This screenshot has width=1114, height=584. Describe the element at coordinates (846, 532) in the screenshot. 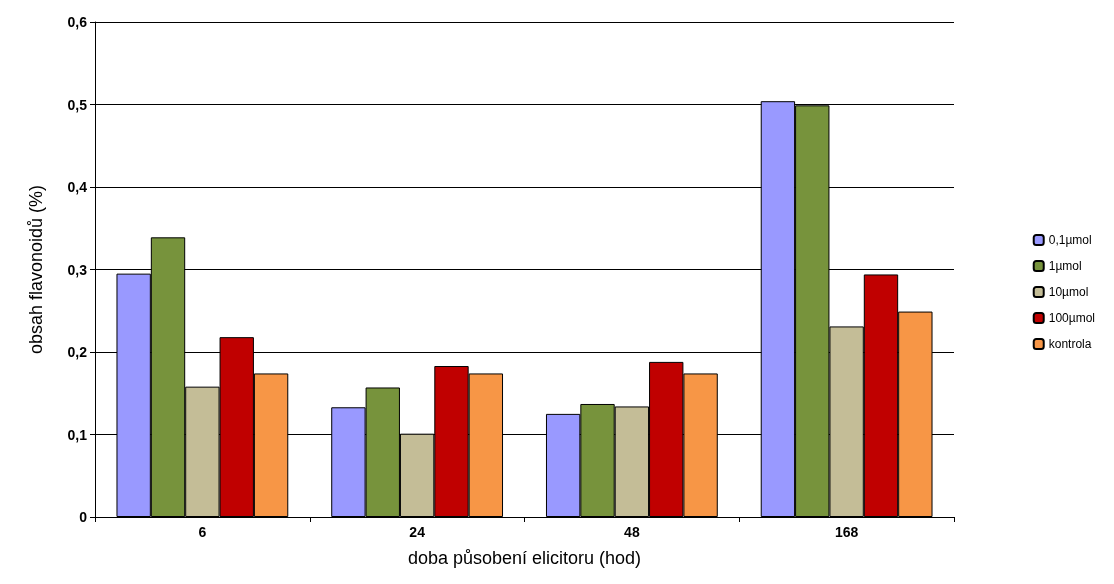

I see `x-tick-label: 168` at that location.